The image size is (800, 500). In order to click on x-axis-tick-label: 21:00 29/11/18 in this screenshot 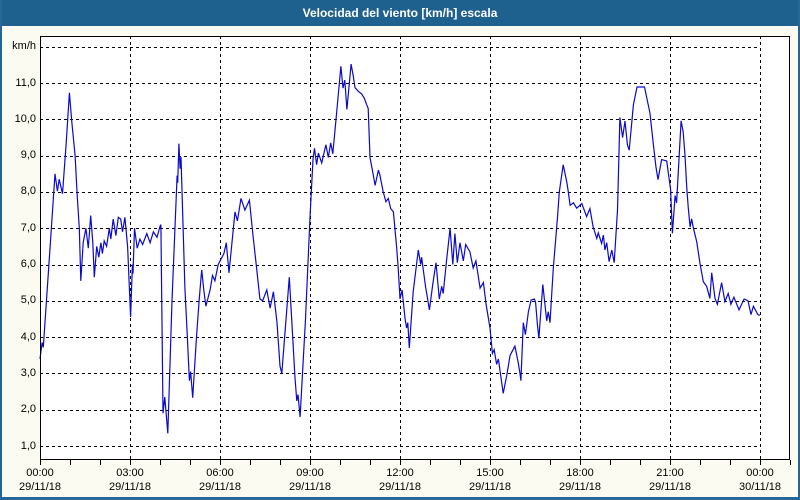, I will do `click(670, 480)`.